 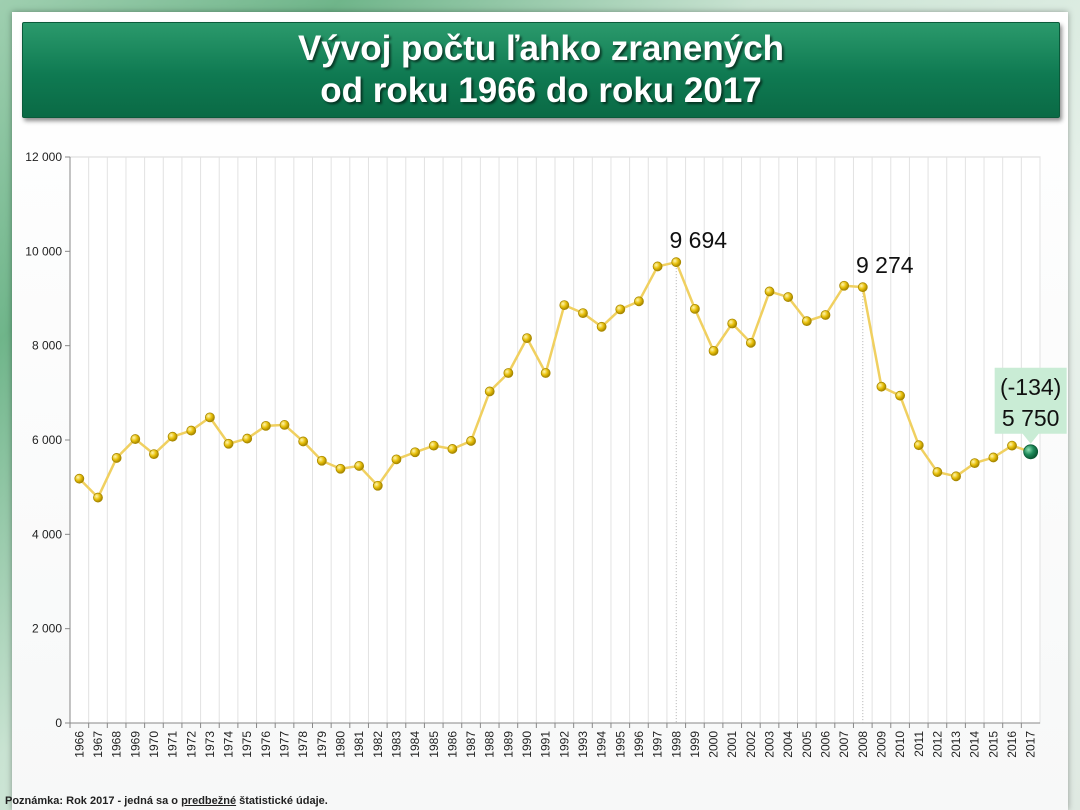 I want to click on x-tick-label: 2011, so click(x=919, y=744).